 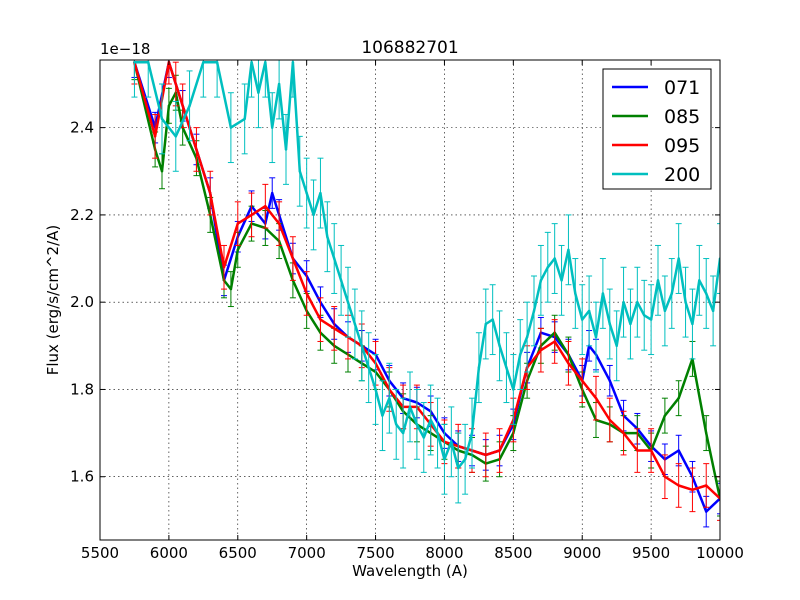 I want to click on legend-label: 095, so click(x=682, y=146).